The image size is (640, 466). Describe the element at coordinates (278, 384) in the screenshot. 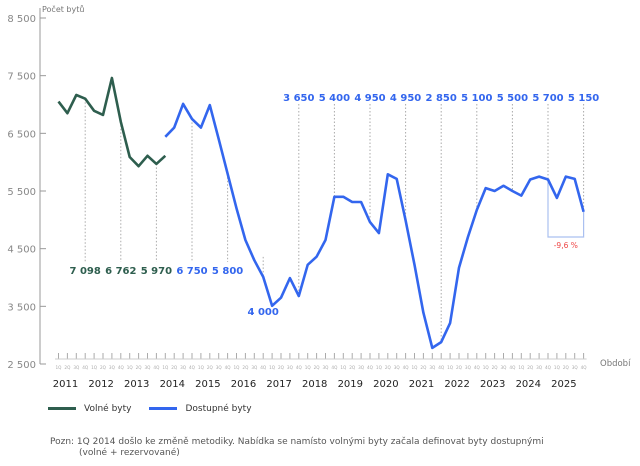

I see `year-label: 2017` at that location.